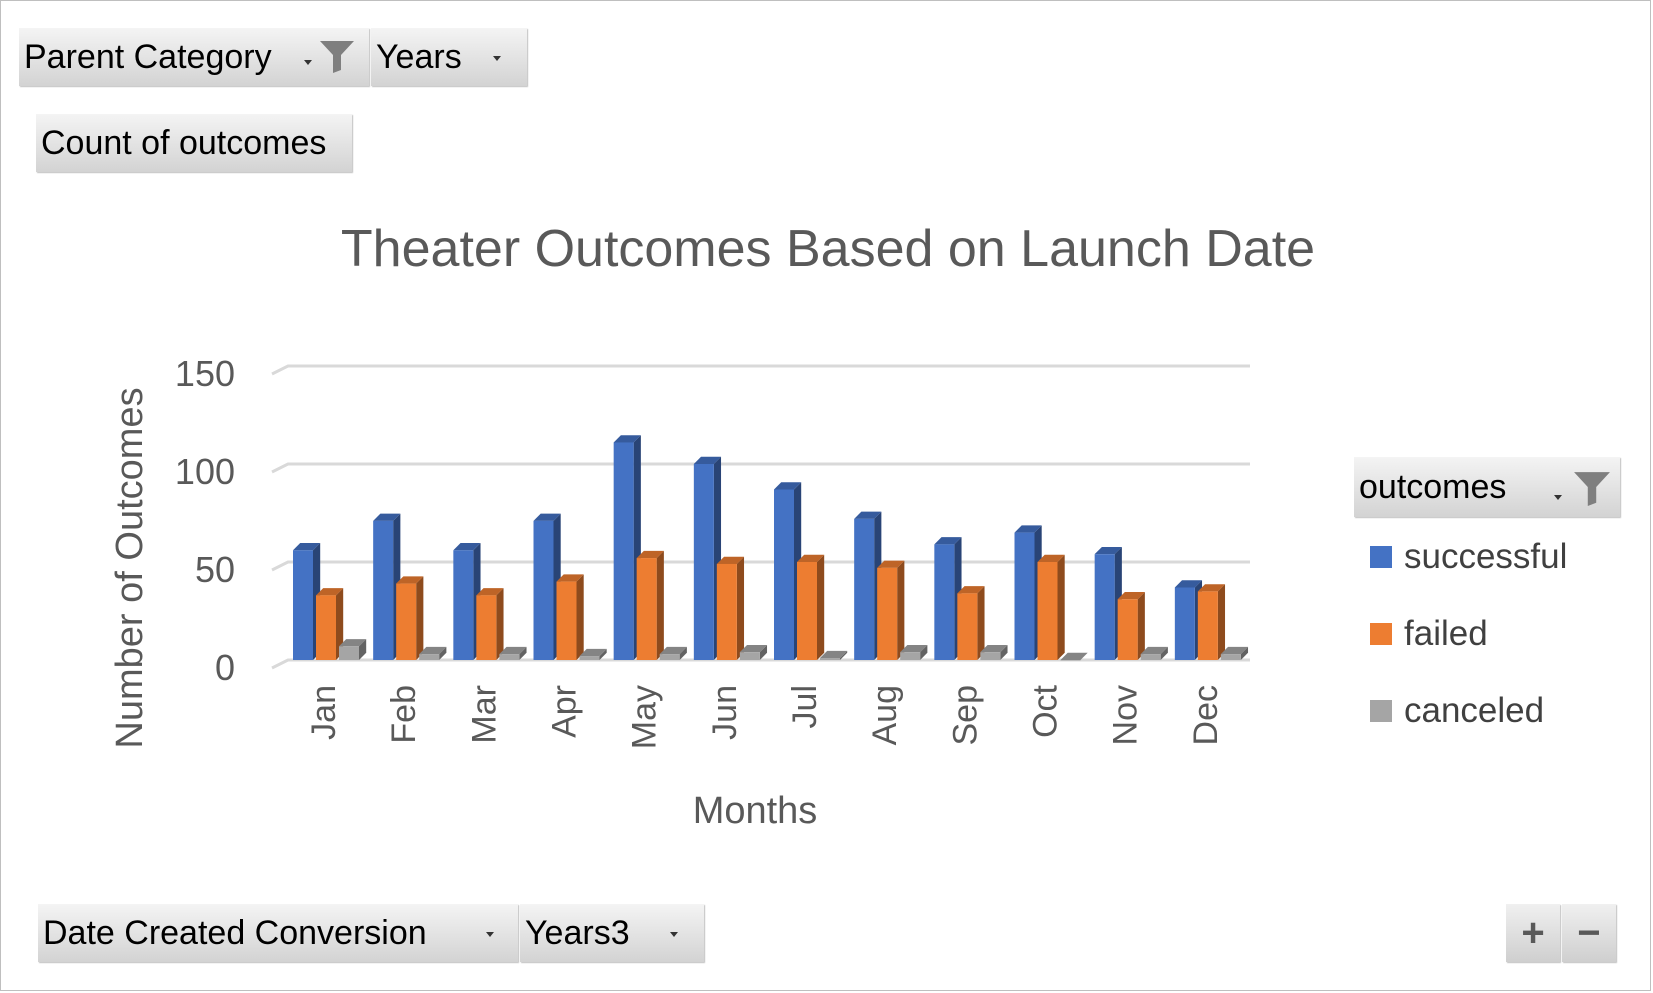  I want to click on bar-failed-may, so click(650, 605).